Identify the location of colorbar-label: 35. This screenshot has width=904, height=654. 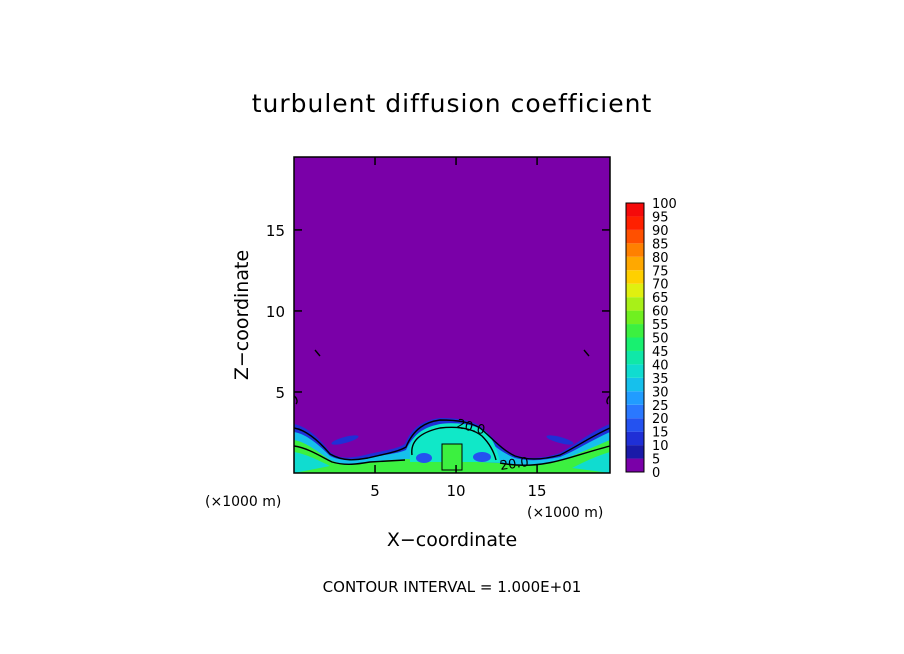
(660, 379).